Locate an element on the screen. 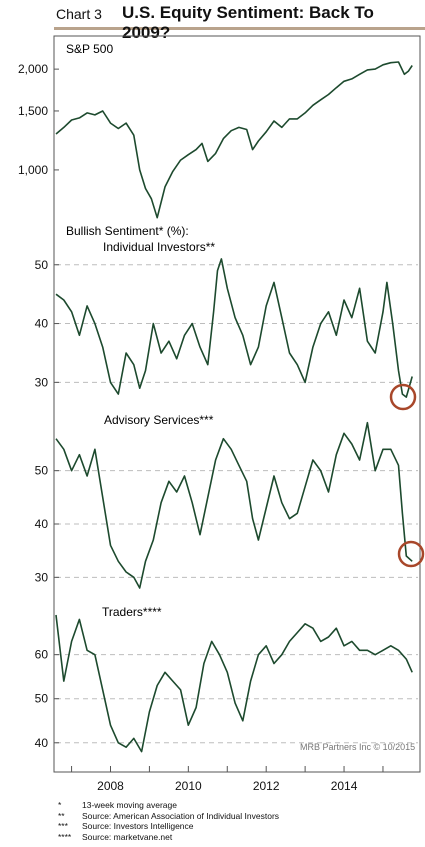 The height and width of the screenshot is (847, 425). y-tick-label: 60 is located at coordinates (42, 655).